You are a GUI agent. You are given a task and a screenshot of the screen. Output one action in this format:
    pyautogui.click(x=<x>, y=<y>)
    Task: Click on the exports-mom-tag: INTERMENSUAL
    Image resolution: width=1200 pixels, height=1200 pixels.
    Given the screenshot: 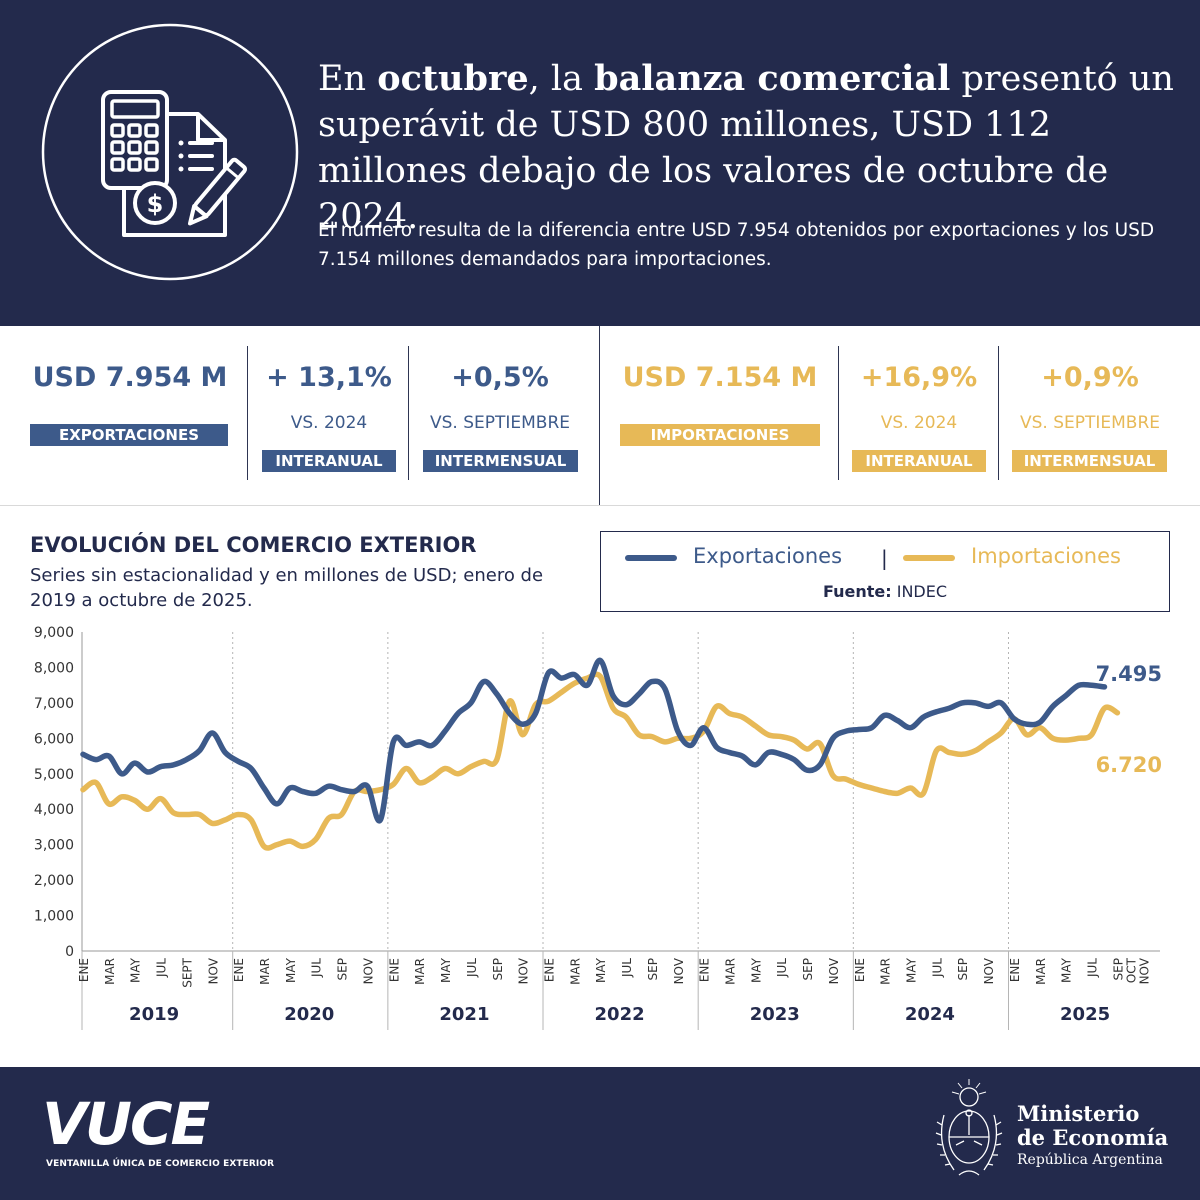 What is the action you would take?
    pyautogui.click(x=500, y=461)
    